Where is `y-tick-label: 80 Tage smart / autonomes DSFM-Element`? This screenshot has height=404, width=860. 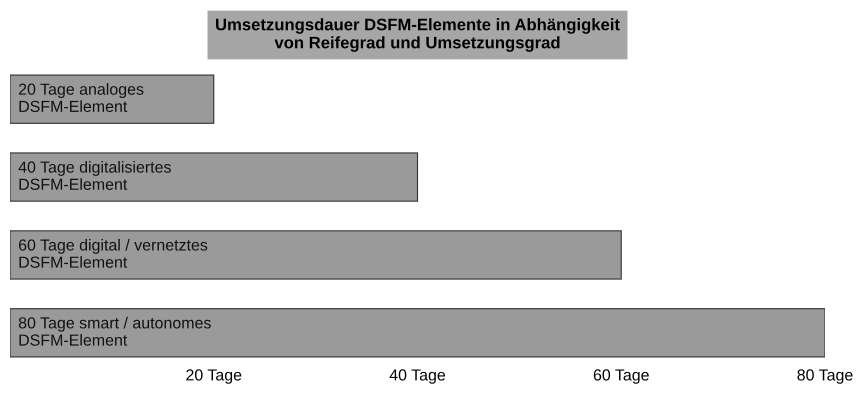 y-tick-label: 80 Tage smart / autonomes DSFM-Element is located at coordinates (114, 331).